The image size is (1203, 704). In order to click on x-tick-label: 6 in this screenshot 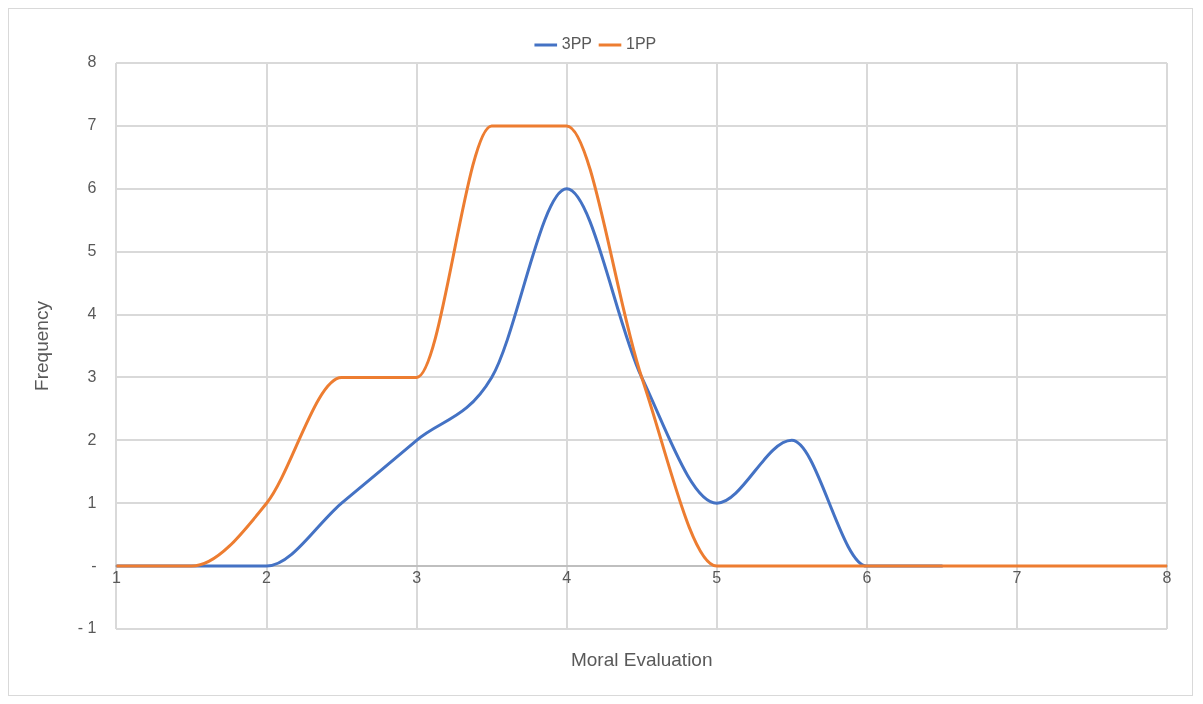, I will do `click(867, 578)`.